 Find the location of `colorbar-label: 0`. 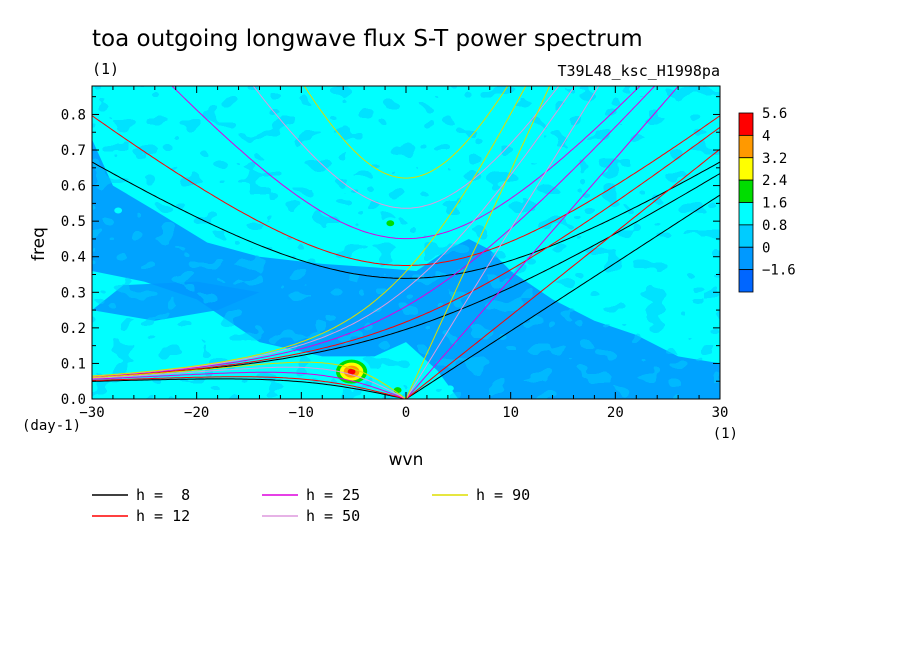

colorbar-label: 0 is located at coordinates (766, 248).